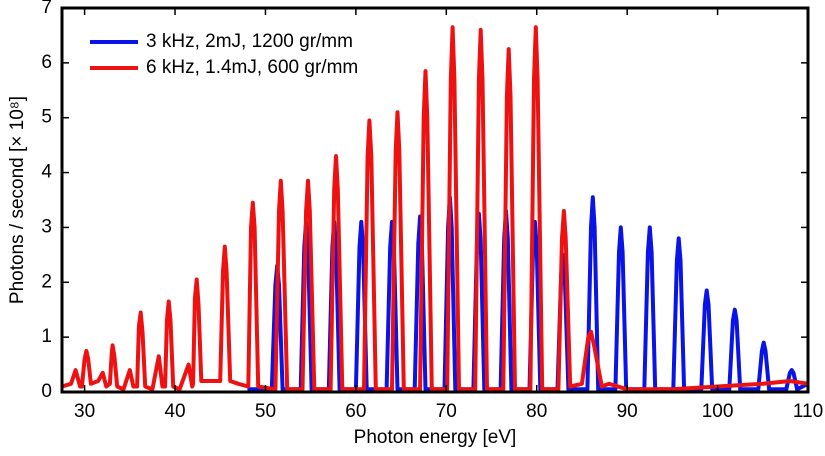 The height and width of the screenshot is (456, 825). What do you see at coordinates (46, 9) in the screenshot?
I see `y-tick-label: 7` at bounding box center [46, 9].